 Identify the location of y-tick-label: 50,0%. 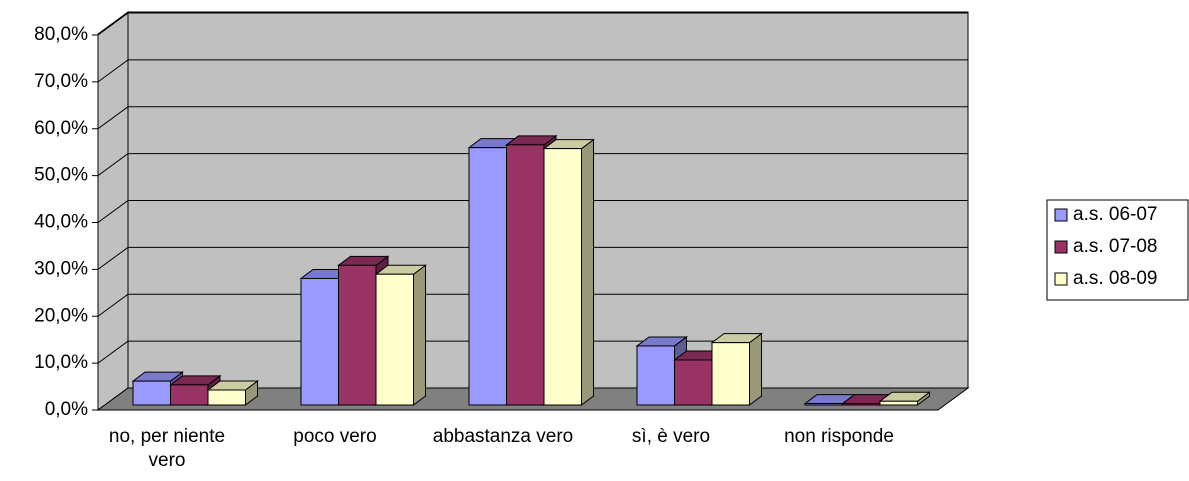
(61, 175).